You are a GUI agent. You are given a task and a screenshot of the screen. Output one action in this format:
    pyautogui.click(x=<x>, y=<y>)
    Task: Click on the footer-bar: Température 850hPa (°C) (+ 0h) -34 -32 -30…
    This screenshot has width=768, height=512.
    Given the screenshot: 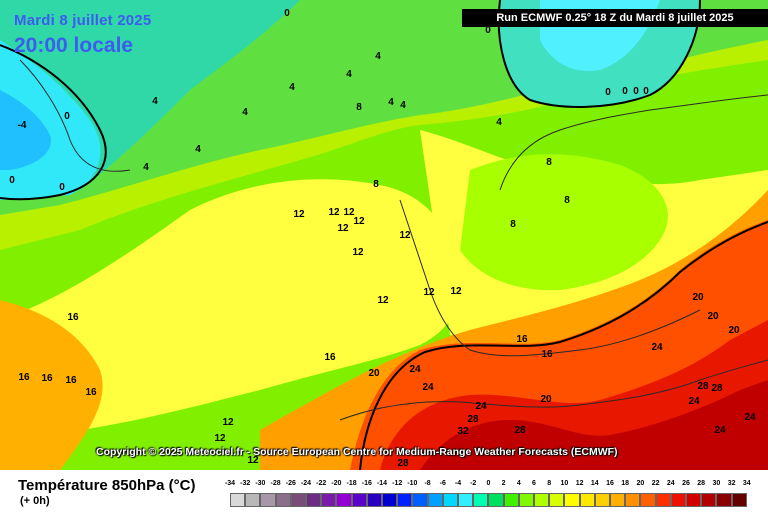 What is the action you would take?
    pyautogui.click(x=384, y=491)
    